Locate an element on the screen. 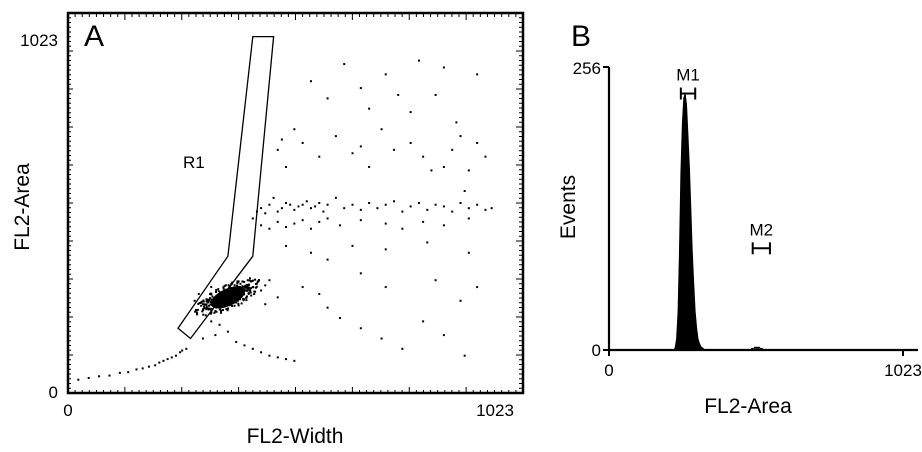  panel-b-y-axis-label: Events is located at coordinates (568, 207).